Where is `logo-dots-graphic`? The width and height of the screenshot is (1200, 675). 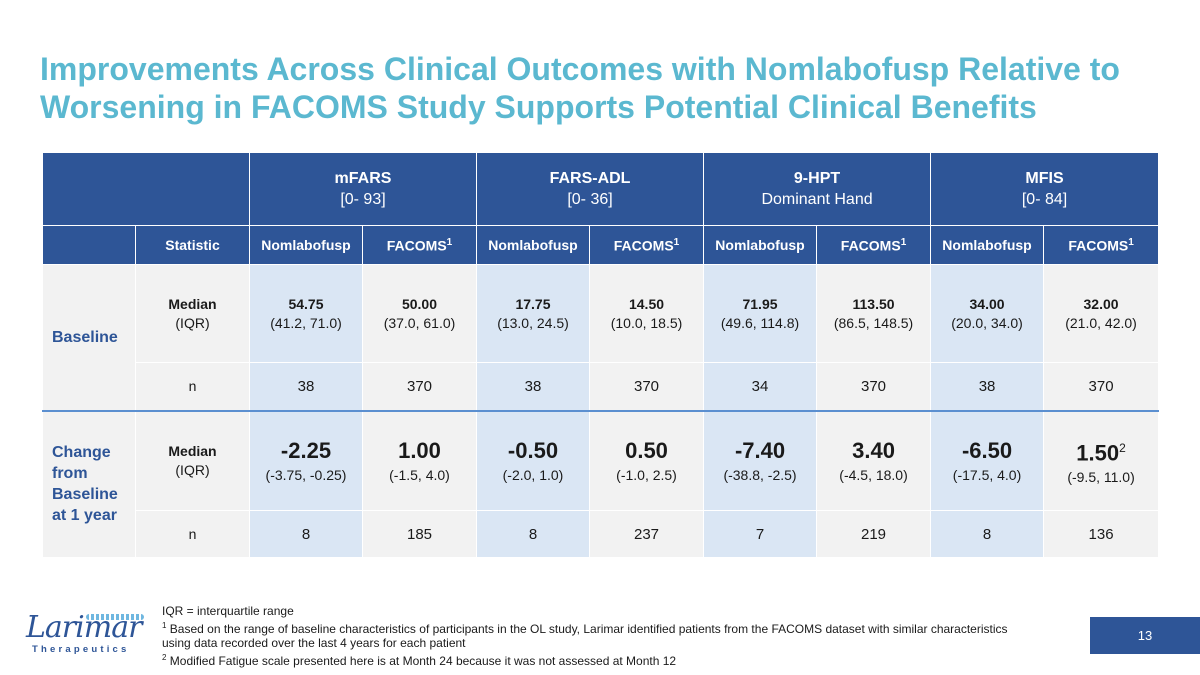 logo-dots-graphic is located at coordinates (115, 617).